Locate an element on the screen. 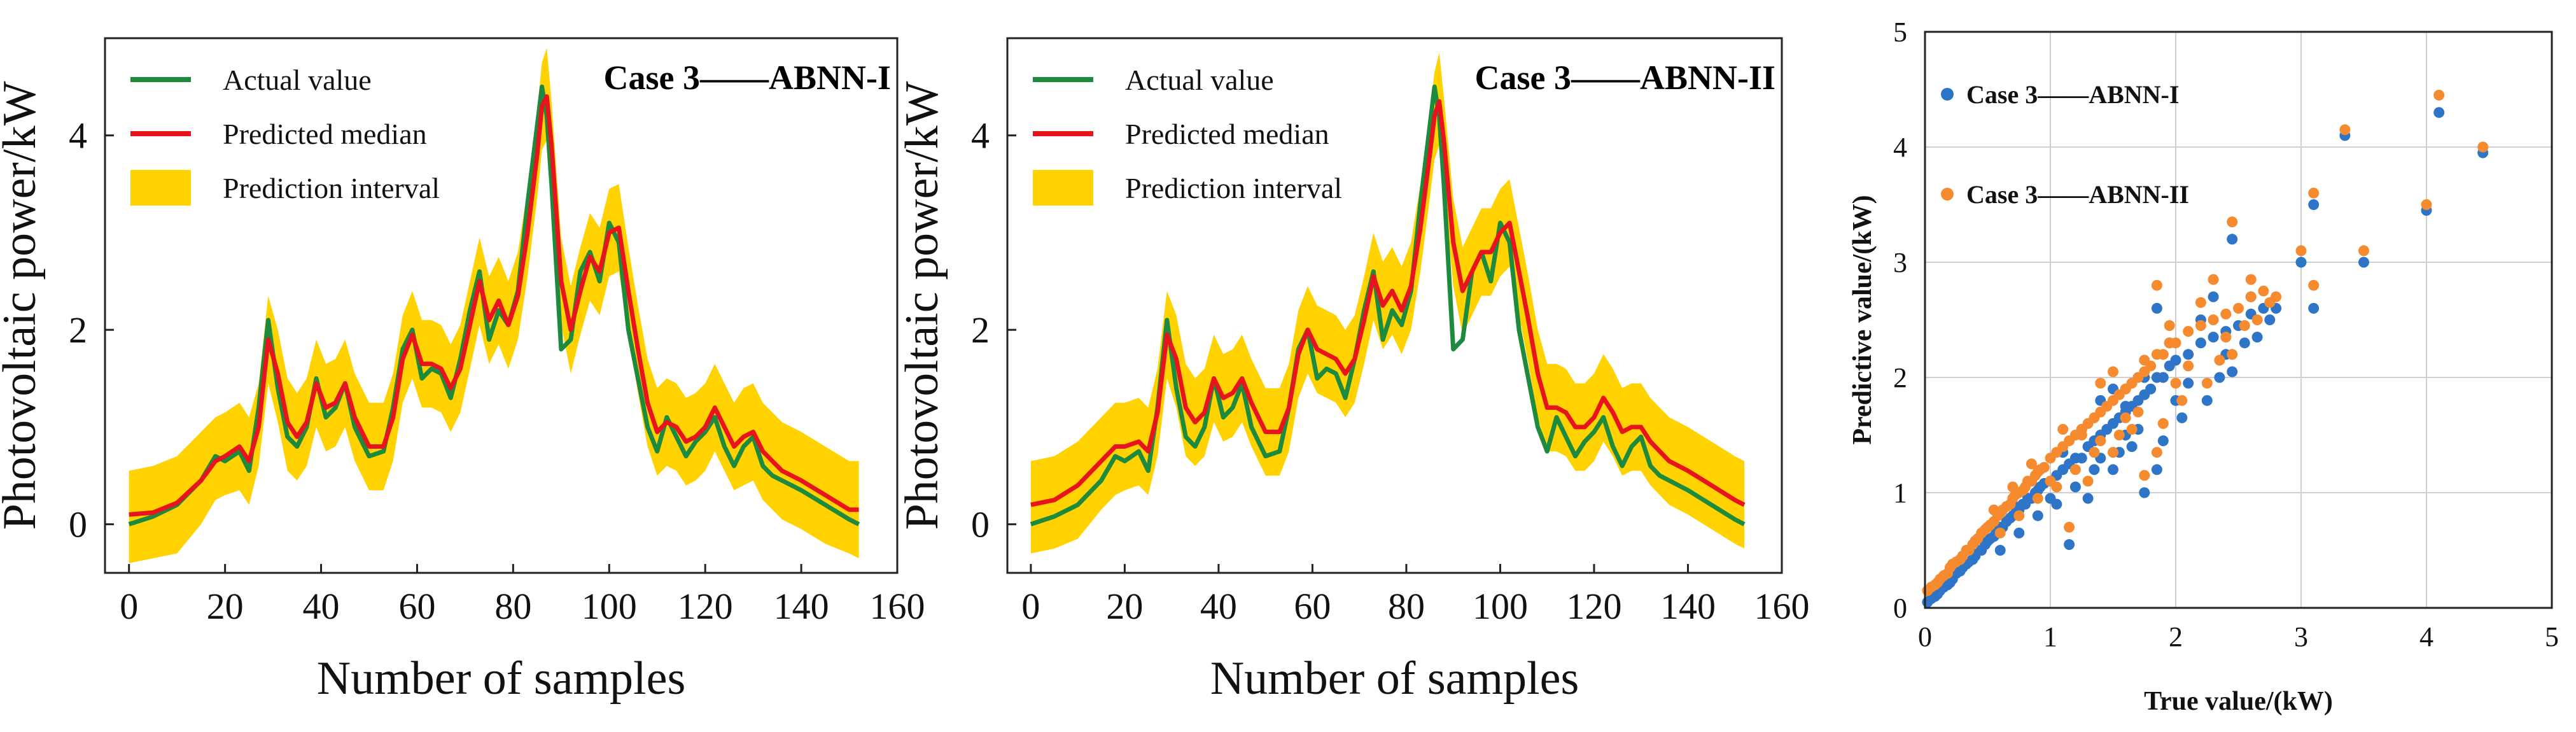 This screenshot has width=2576, height=732. chart-title: Case 3——ABNN-II is located at coordinates (1625, 78).